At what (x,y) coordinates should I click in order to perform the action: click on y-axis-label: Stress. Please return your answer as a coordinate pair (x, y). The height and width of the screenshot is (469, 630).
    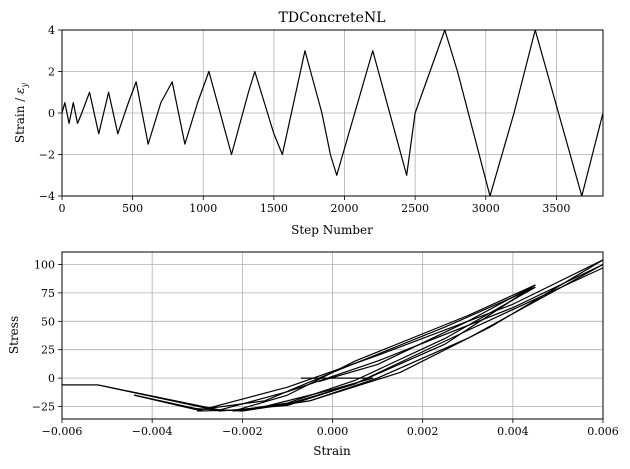
    Looking at the image, I should click on (14, 335).